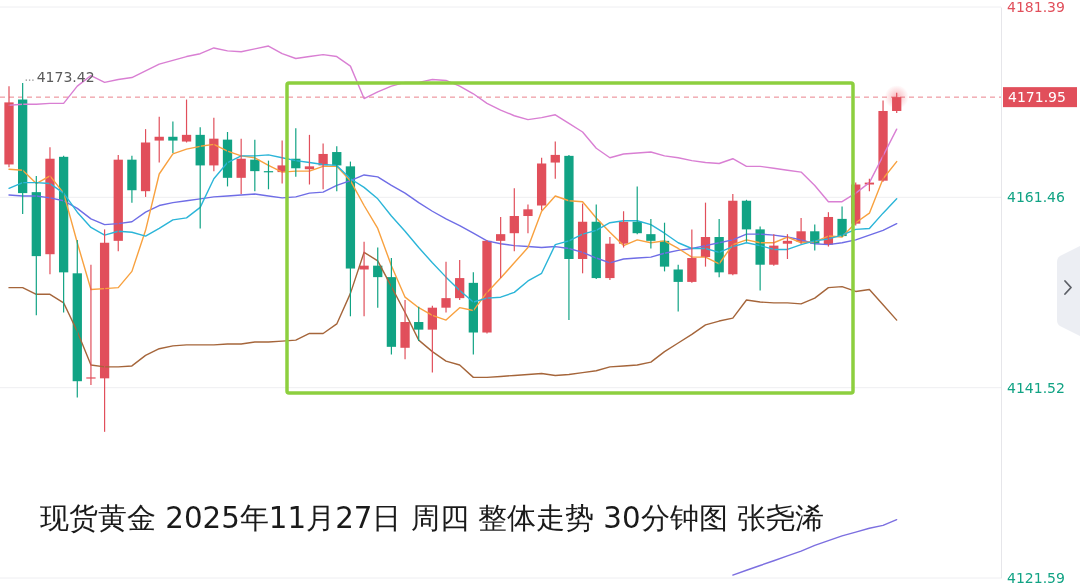  I want to click on ref-line-label: 4171.95, so click(1037, 97).